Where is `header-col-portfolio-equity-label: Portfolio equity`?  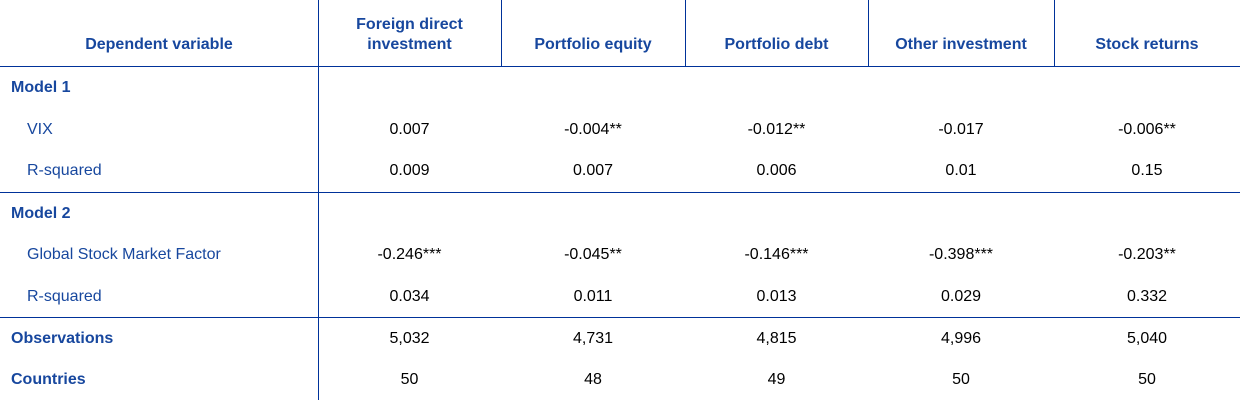
header-col-portfolio-equity-label: Portfolio equity is located at coordinates (593, 44).